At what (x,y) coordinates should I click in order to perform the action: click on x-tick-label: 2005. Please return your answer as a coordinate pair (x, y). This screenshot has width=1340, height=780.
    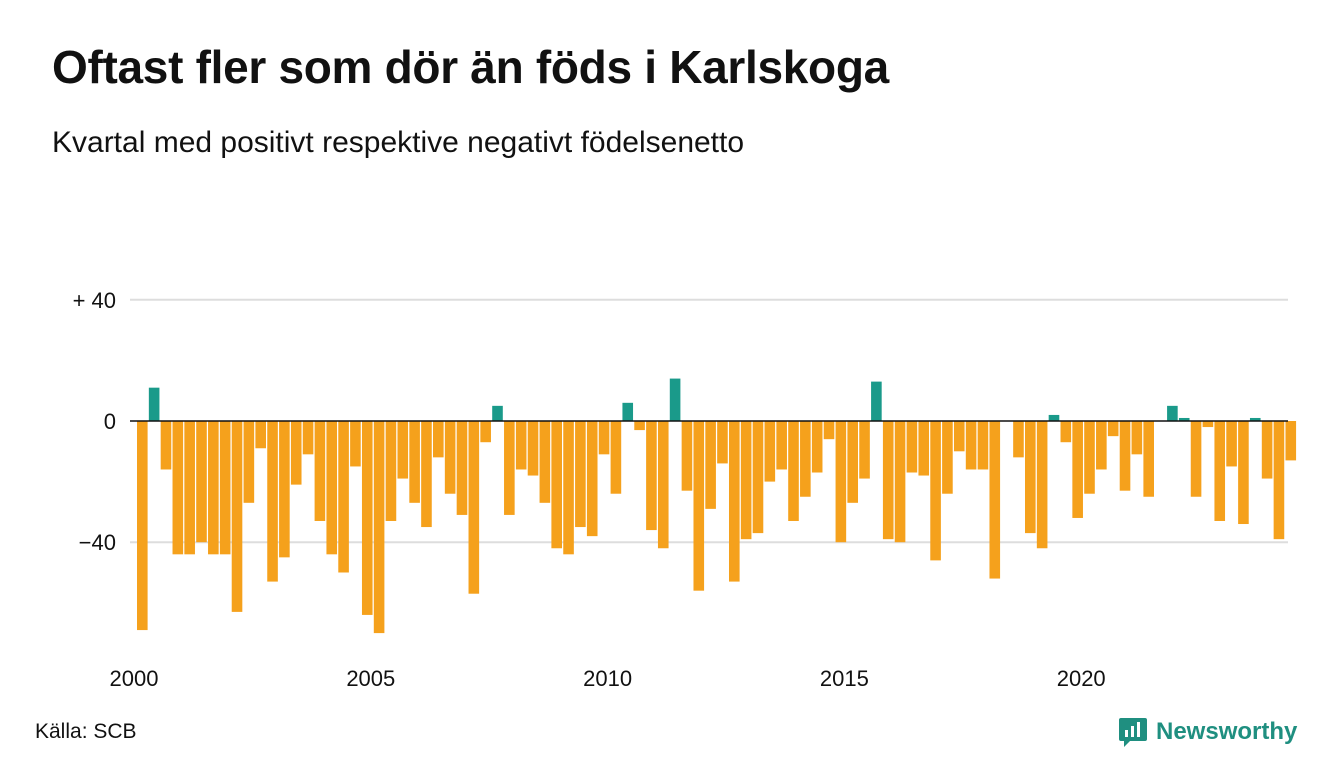
    Looking at the image, I should click on (370, 678).